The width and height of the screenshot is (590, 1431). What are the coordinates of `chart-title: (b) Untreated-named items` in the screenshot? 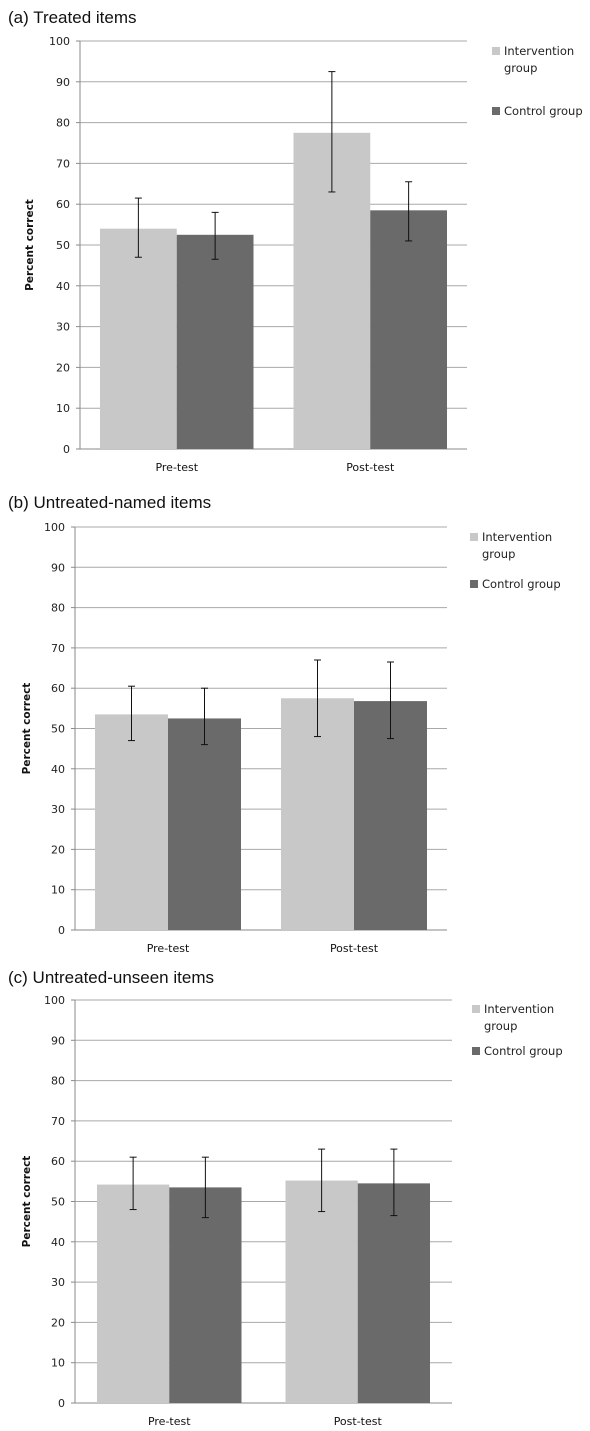 It's located at (110, 502).